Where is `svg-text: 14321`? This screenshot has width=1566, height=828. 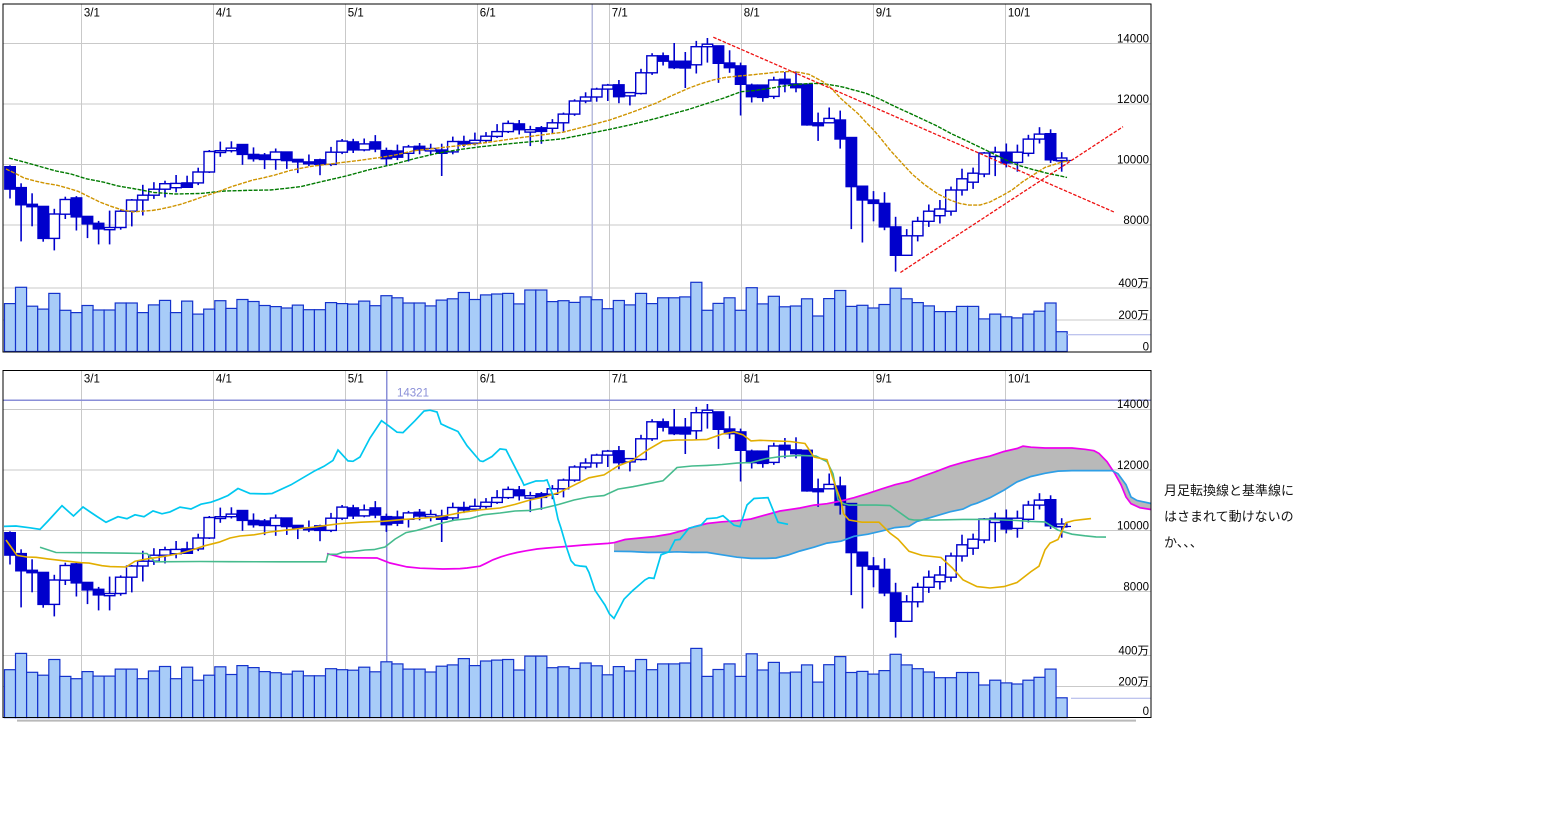 svg-text: 14321 is located at coordinates (413, 394).